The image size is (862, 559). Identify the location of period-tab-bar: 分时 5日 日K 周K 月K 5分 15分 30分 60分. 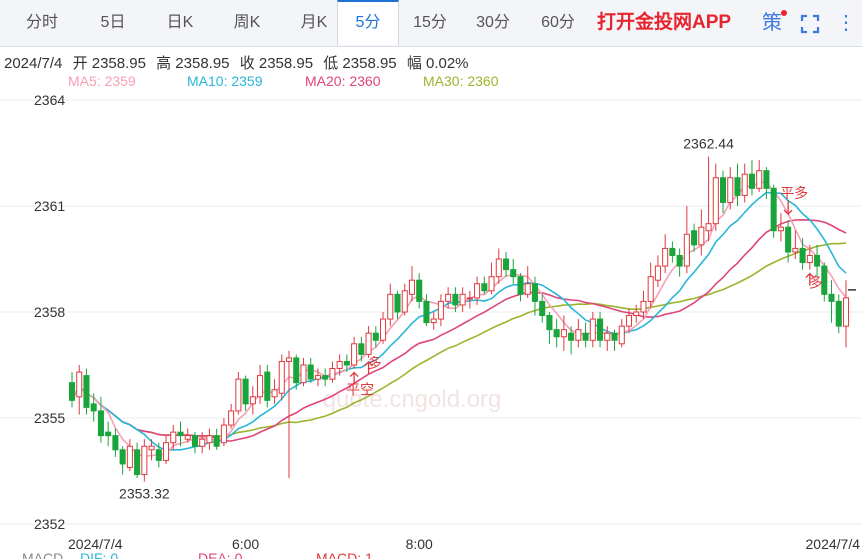
(431, 23).